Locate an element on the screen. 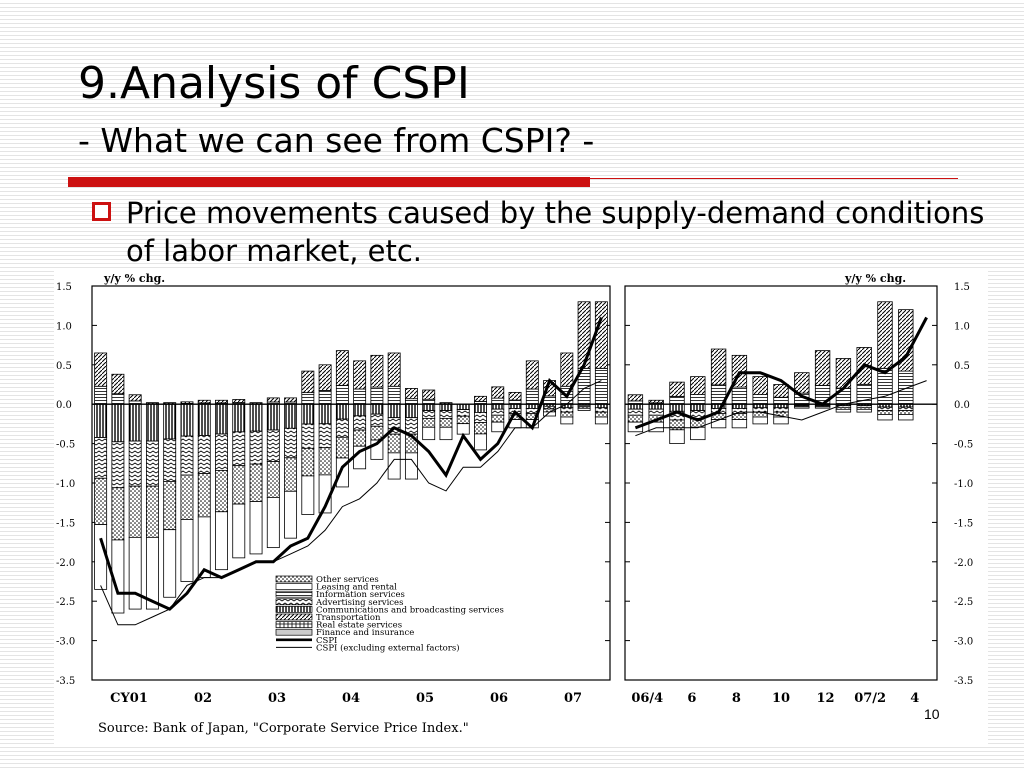 Image resolution: width=1024 pixels, height=768 pixels. y-tick-label-left: -1.0 is located at coordinates (65, 484).